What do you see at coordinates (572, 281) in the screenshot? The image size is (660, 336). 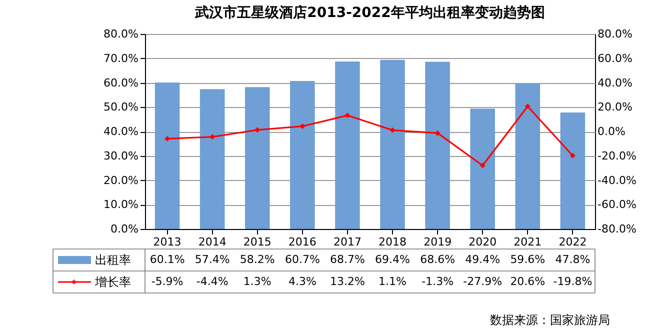 I see `data-label: -19.8%` at bounding box center [572, 281].